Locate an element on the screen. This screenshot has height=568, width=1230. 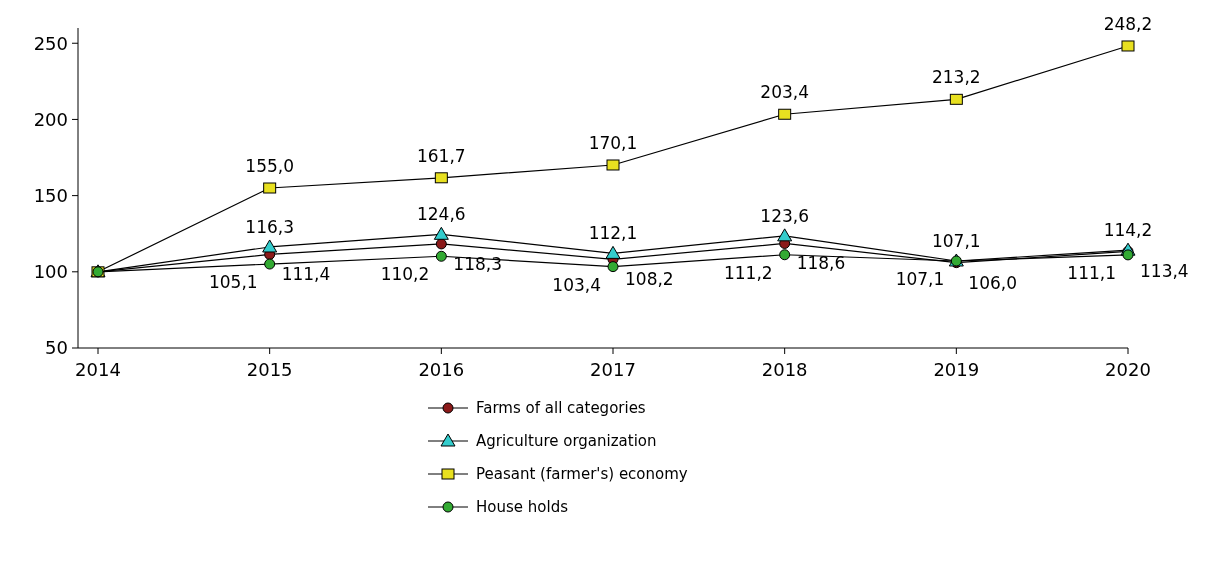
legend-label: House holds is located at coordinates (522, 507).